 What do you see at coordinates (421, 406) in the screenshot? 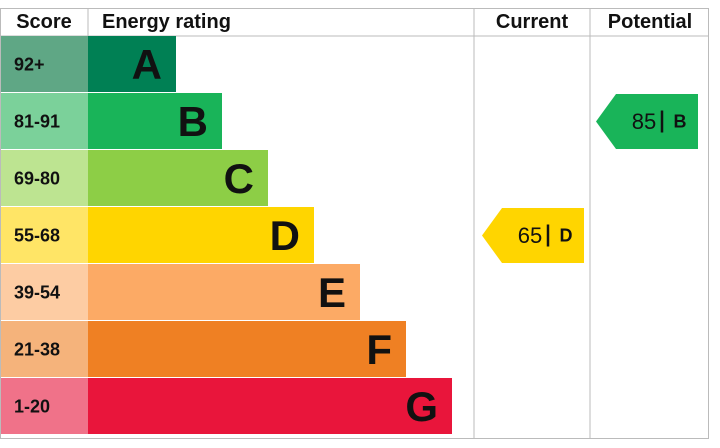
I see `rating-letter: G` at bounding box center [421, 406].